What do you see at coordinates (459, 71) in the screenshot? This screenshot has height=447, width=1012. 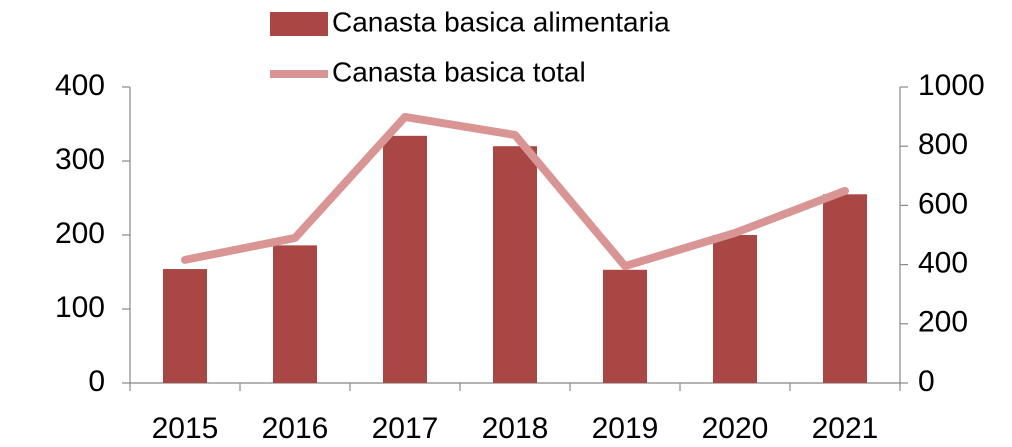 I see `legend-label: Canasta basica total` at bounding box center [459, 71].